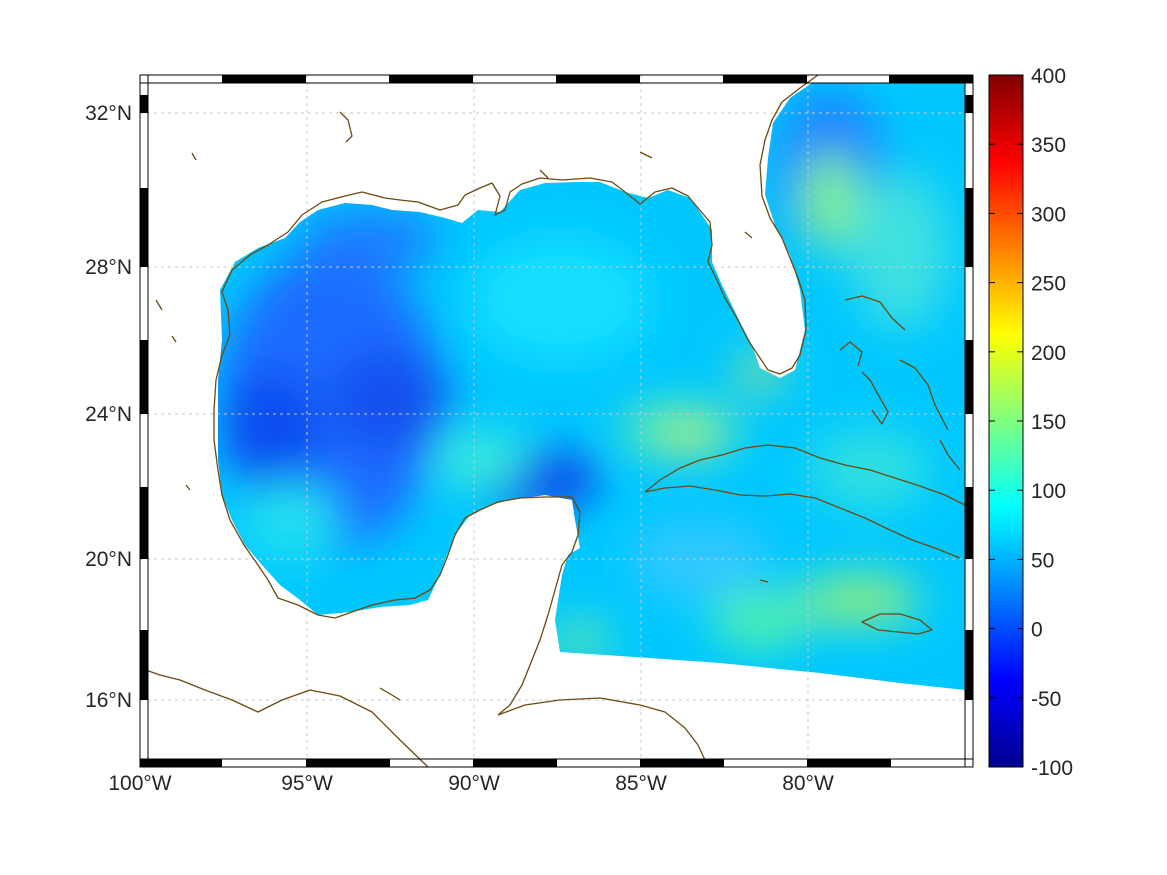  Describe the element at coordinates (1037, 630) in the screenshot. I see `colorbar-tick-label: 0` at that location.